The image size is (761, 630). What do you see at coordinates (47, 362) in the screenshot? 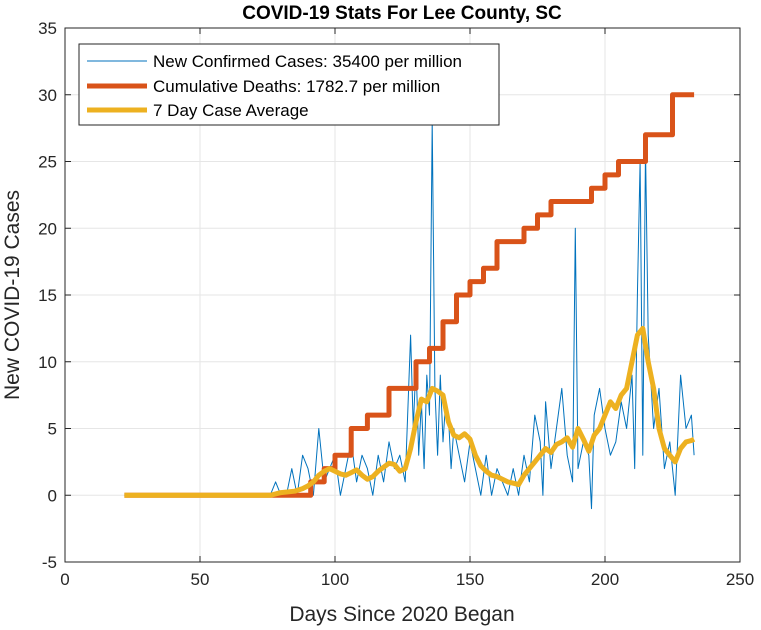
I see `y-tick-label: 10` at bounding box center [47, 362].